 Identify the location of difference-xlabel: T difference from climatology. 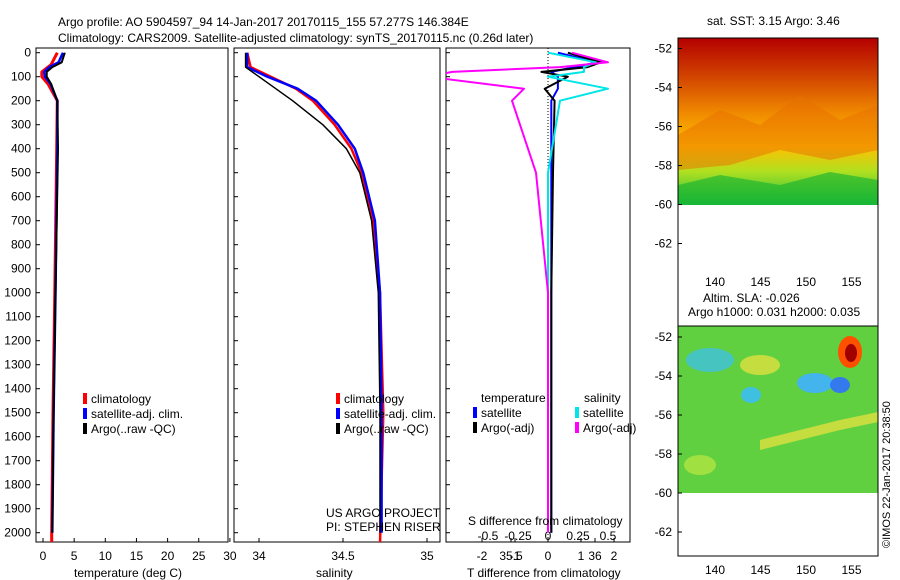
(544, 573).